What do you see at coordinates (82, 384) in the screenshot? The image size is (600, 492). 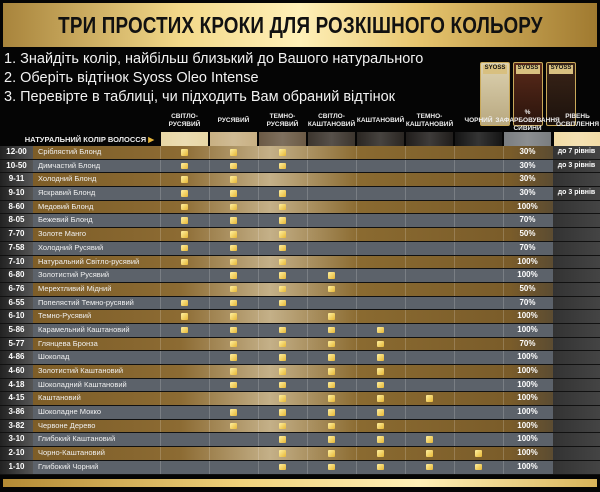 I see `shade-name: Шоколадний Каштановий` at bounding box center [82, 384].